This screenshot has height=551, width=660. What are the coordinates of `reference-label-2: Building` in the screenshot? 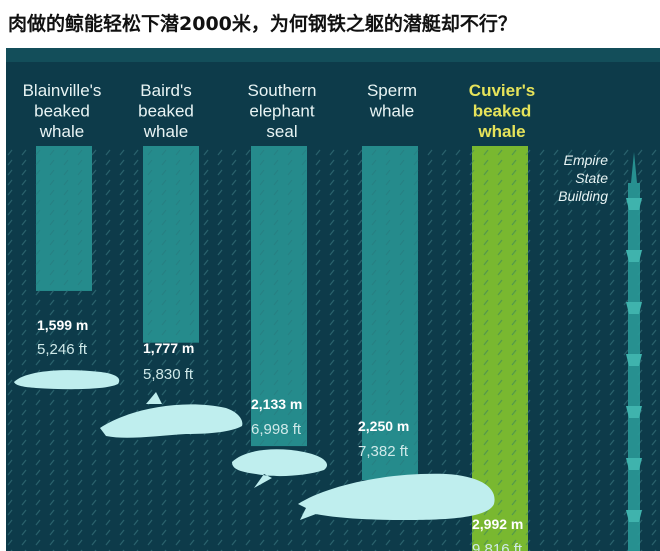 It's located at (583, 196).